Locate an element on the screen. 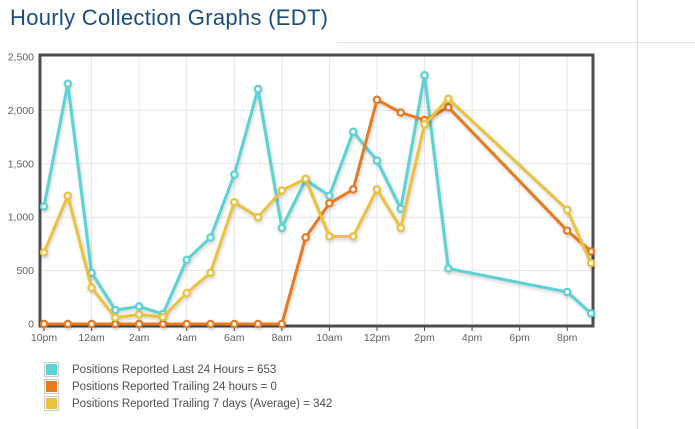 The image size is (695, 429). legend-swatch-last-24-hours is located at coordinates (51, 369).